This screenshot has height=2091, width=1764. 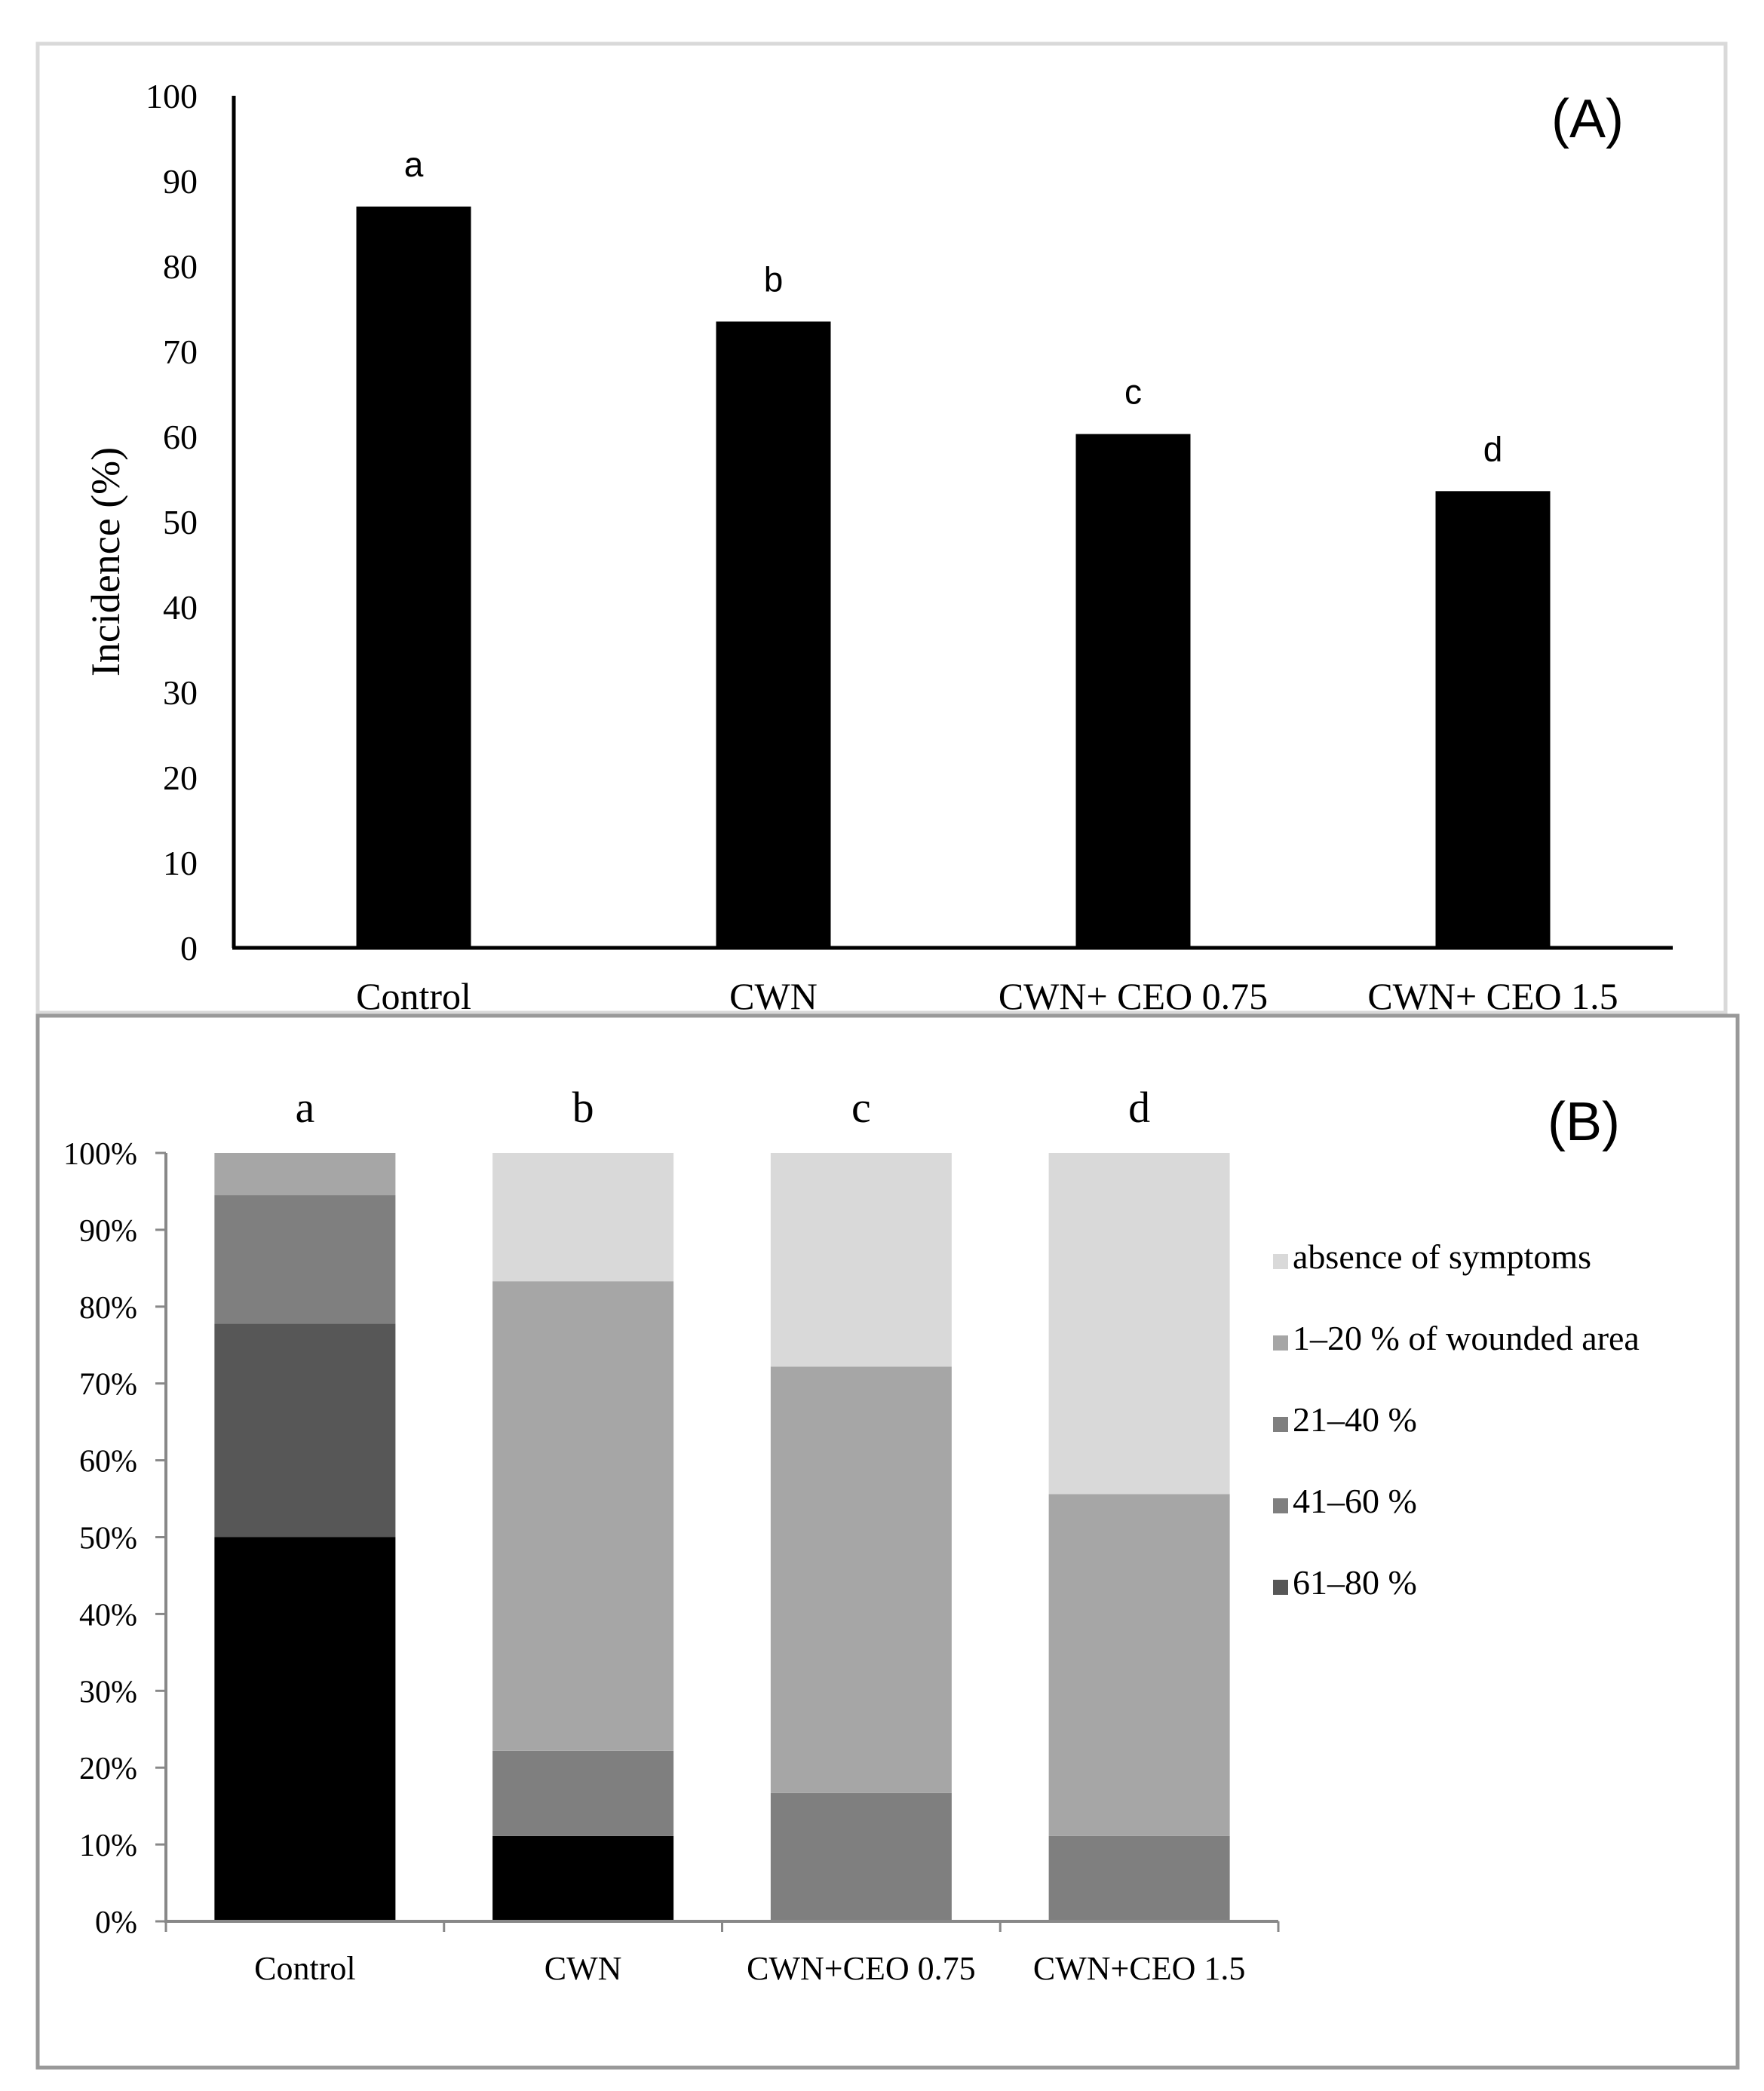 What do you see at coordinates (1467, 1338) in the screenshot?
I see `legend-label: 1–20 % of wounded area` at bounding box center [1467, 1338].